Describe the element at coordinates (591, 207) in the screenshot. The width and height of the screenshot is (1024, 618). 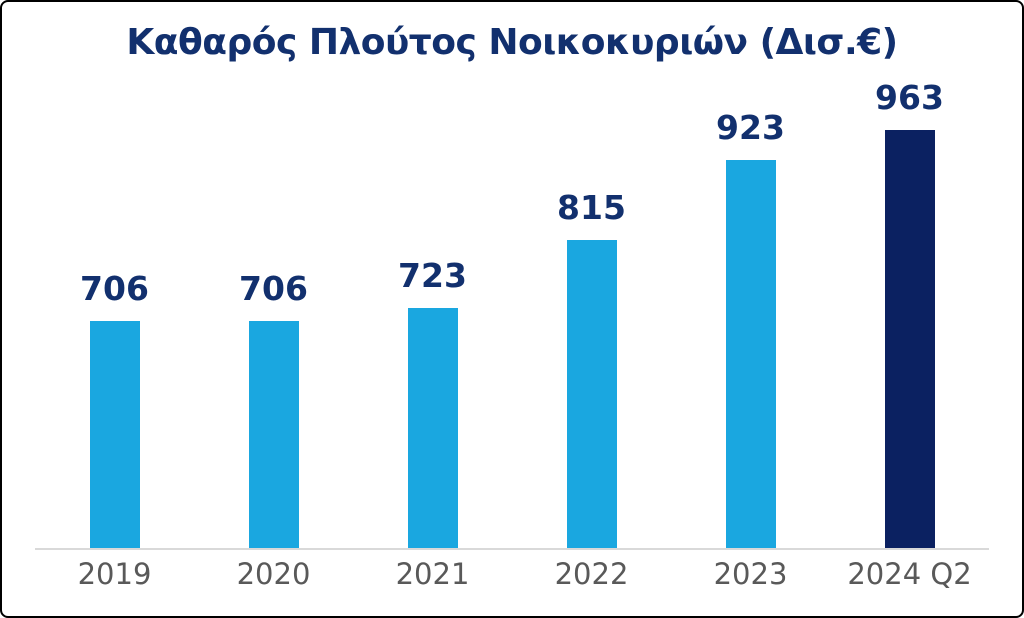
I see `bar-value-label: 815` at that location.